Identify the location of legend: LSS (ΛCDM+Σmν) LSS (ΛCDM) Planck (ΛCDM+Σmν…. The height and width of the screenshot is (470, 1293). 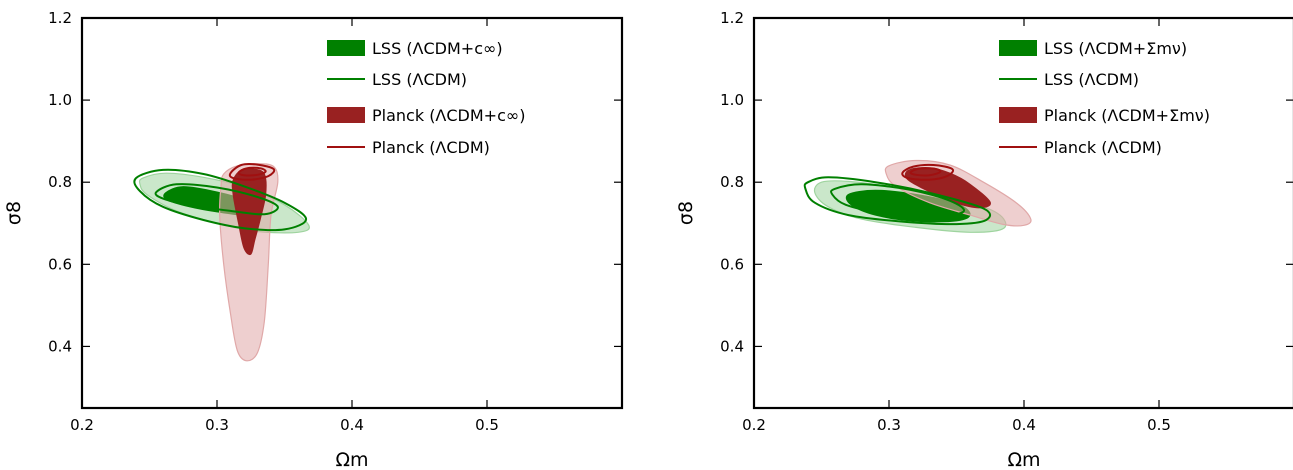
(1104, 98).